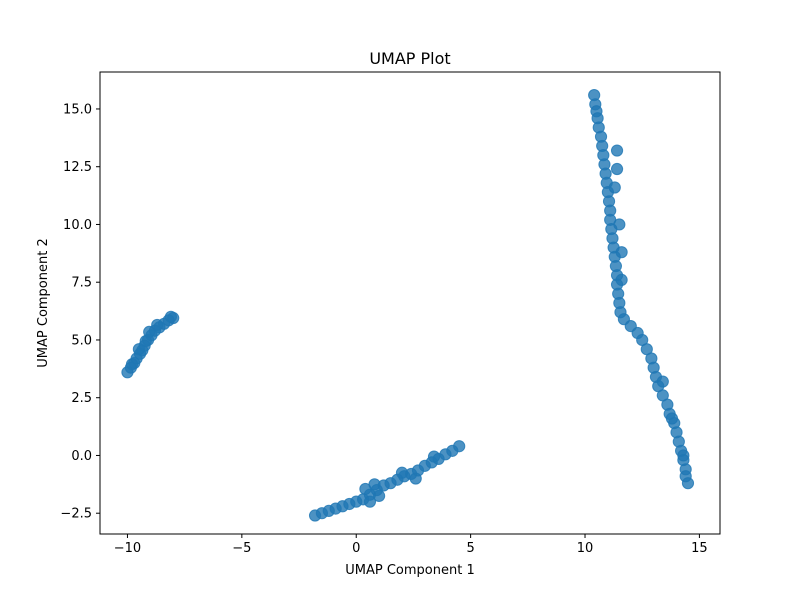  What do you see at coordinates (81, 340) in the screenshot?
I see `y-tick-label: 5.0` at bounding box center [81, 340].